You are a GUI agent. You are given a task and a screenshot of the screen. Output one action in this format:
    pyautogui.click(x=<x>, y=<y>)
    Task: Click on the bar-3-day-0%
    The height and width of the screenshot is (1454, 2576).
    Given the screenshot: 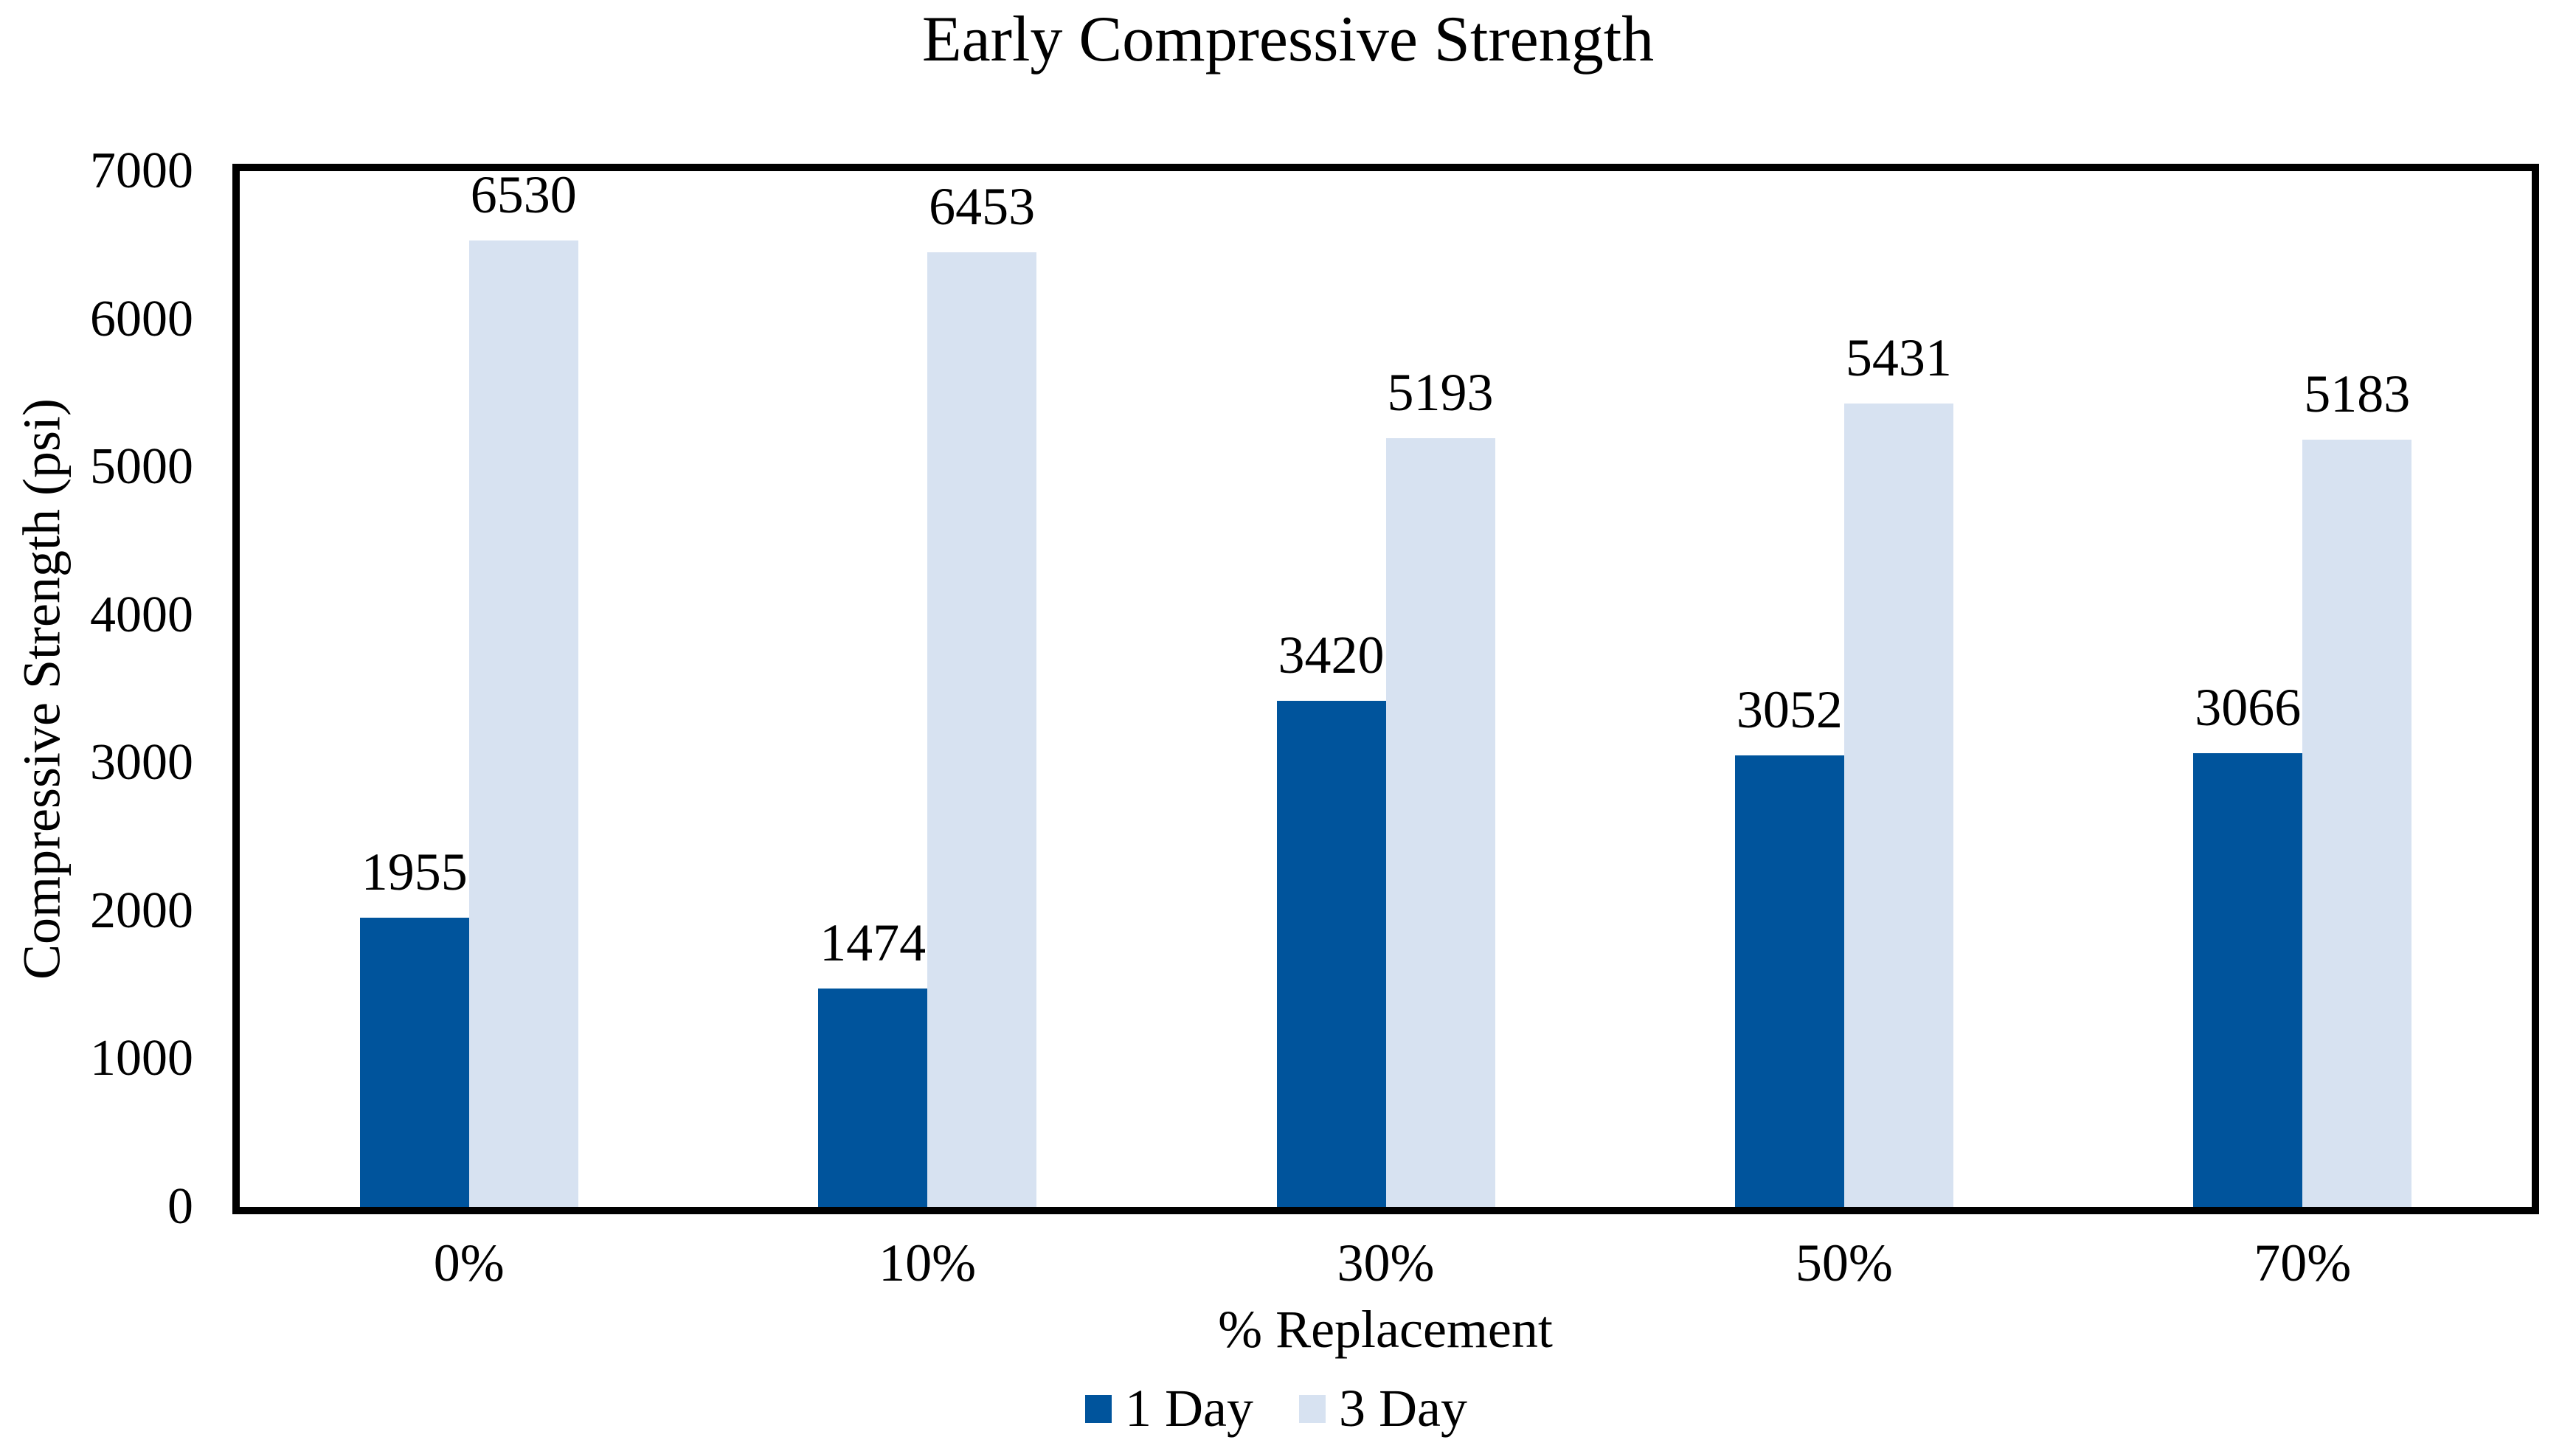 What is the action you would take?
    pyautogui.click(x=523, y=723)
    